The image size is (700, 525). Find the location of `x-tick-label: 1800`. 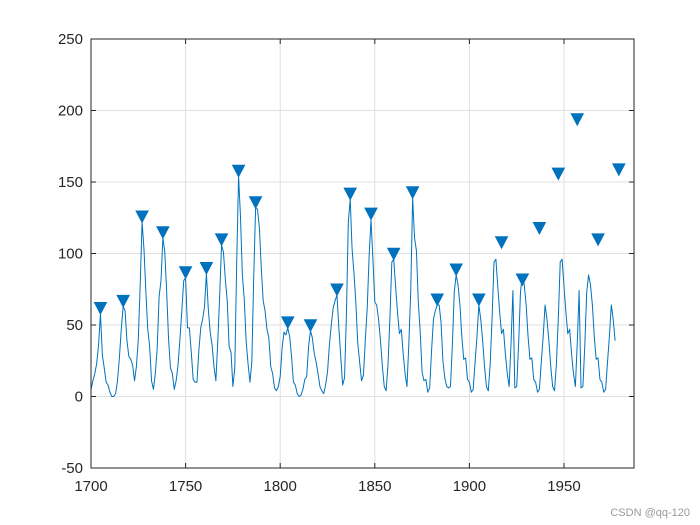

x-tick-label: 1800 is located at coordinates (280, 486).